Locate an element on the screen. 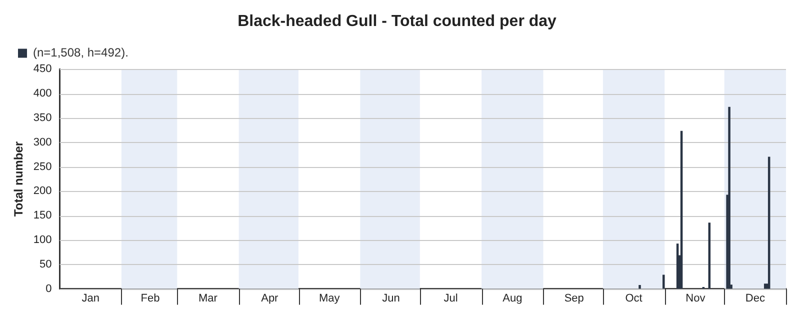 The height and width of the screenshot is (316, 798). y-tick-label: 0 is located at coordinates (49, 288).